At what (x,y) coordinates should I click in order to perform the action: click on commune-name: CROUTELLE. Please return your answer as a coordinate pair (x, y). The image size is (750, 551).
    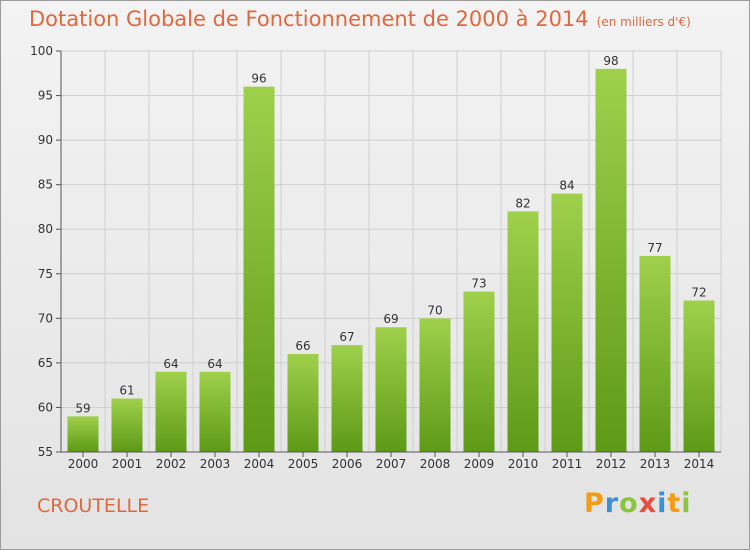
    Looking at the image, I should click on (93, 506).